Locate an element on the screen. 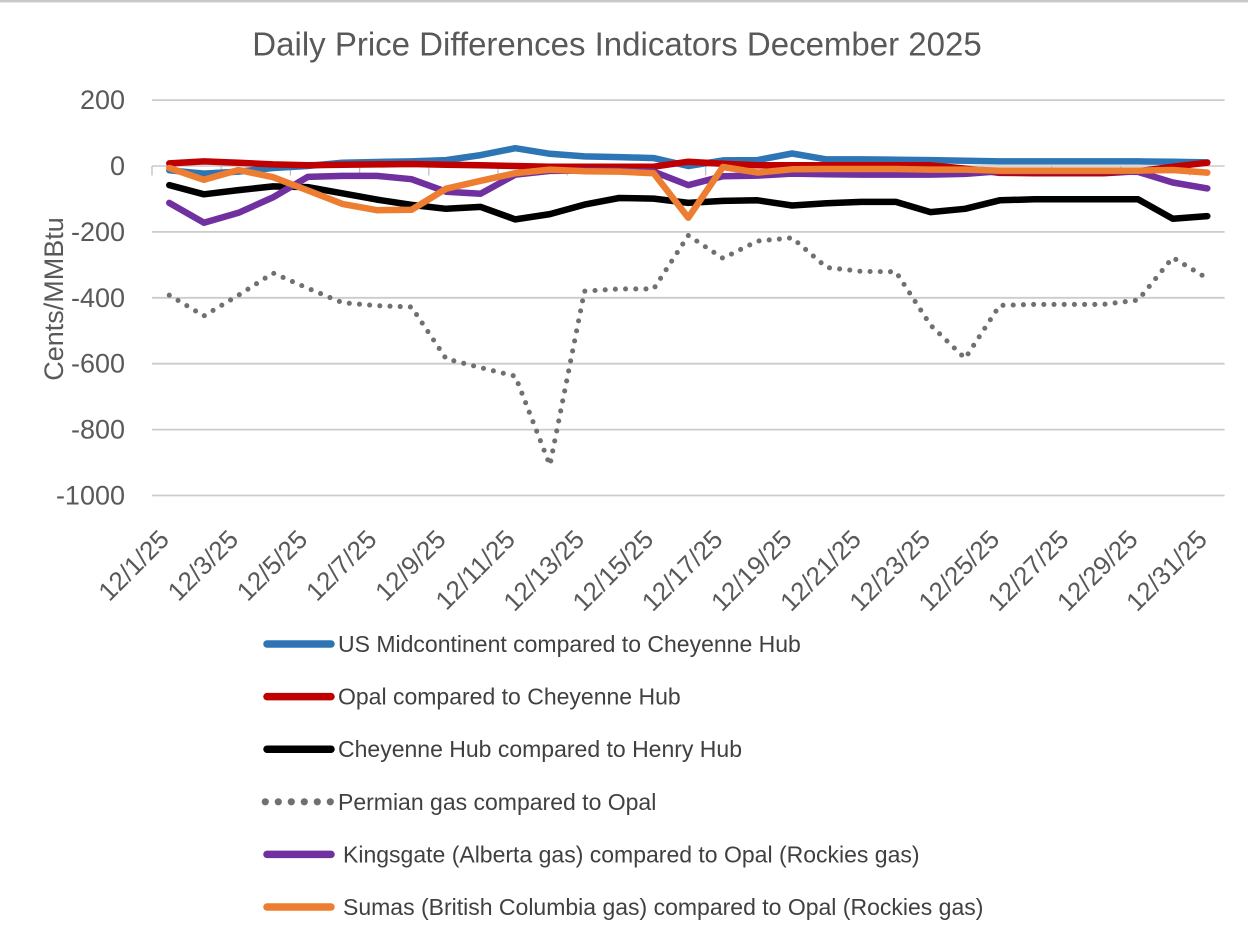 Image resolution: width=1248 pixels, height=932 pixels. svg-text: -200 is located at coordinates (98, 232).